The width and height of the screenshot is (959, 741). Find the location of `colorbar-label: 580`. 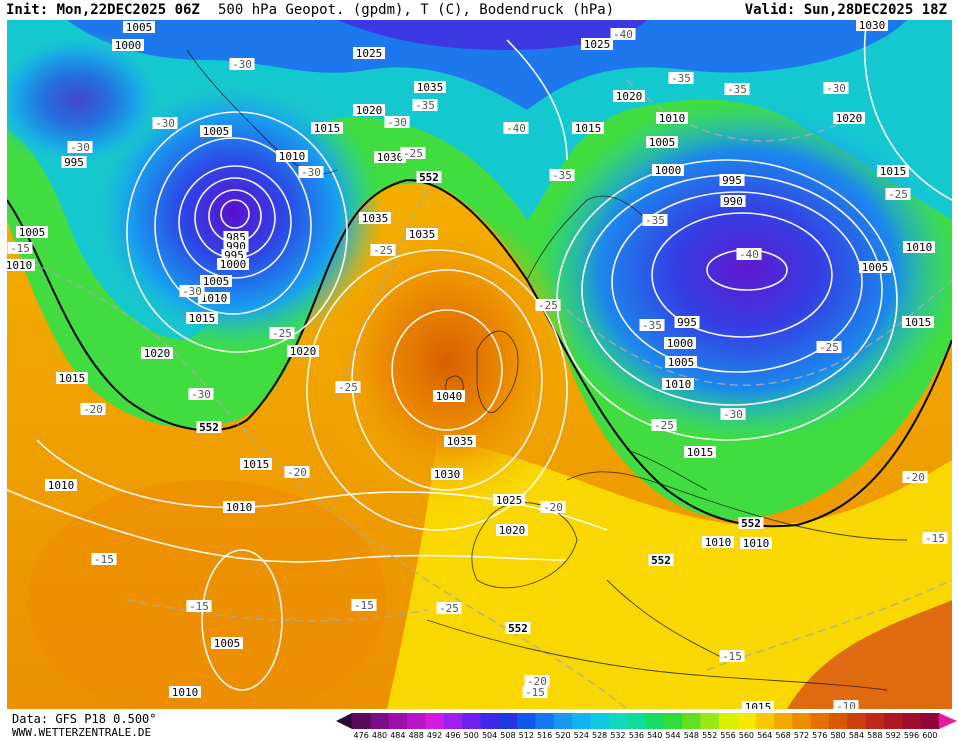

colorbar-label: 580 is located at coordinates (837, 735).